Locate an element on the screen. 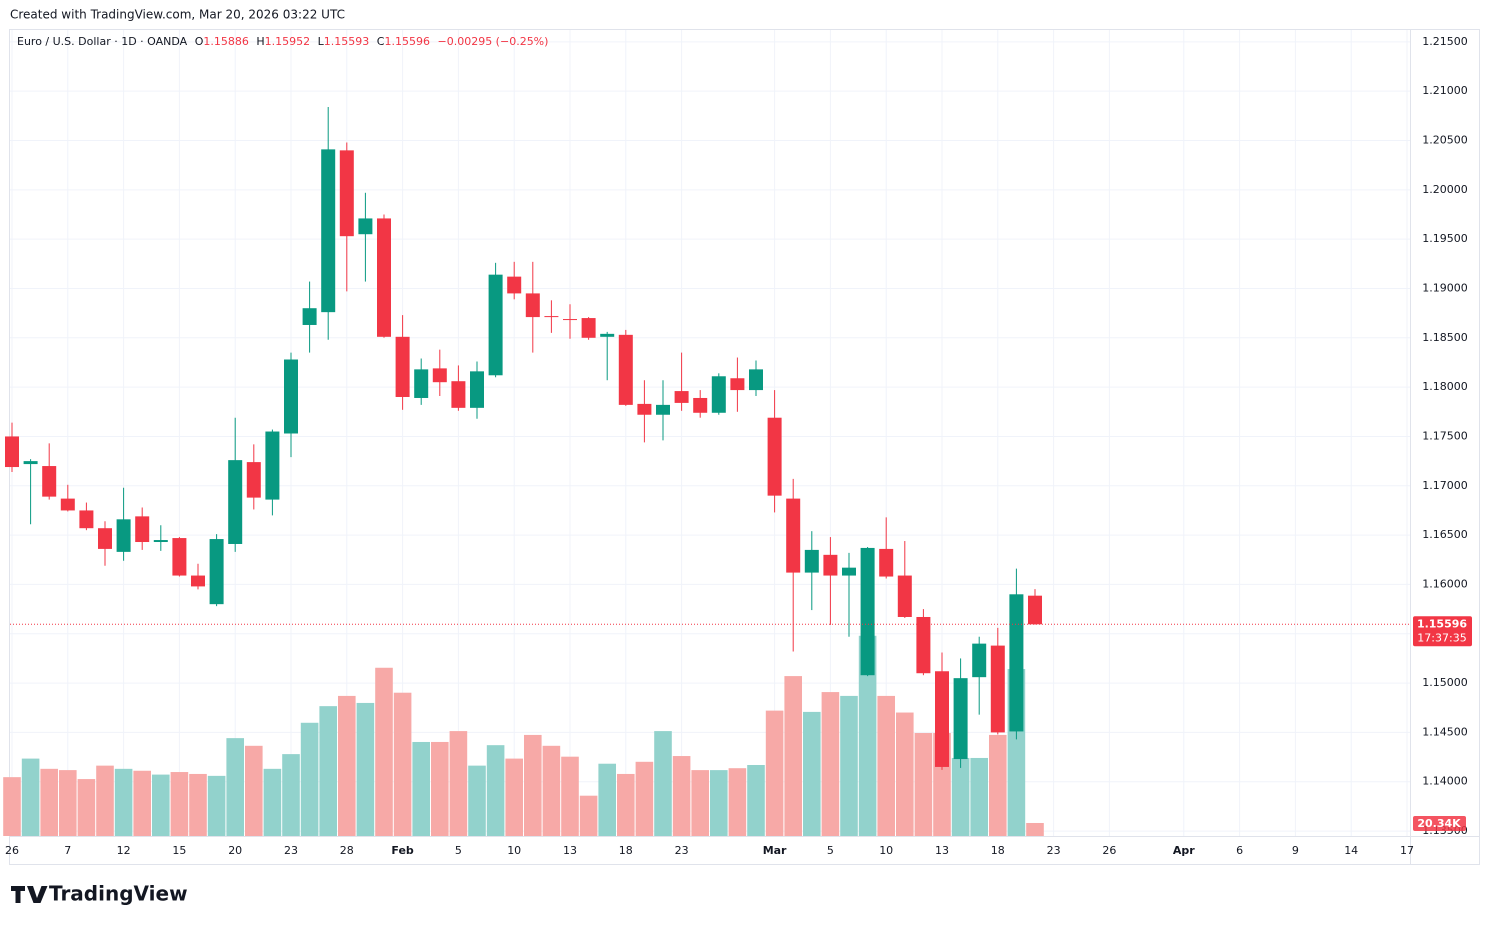  countdown: 17:37:35 is located at coordinates (1441, 637).